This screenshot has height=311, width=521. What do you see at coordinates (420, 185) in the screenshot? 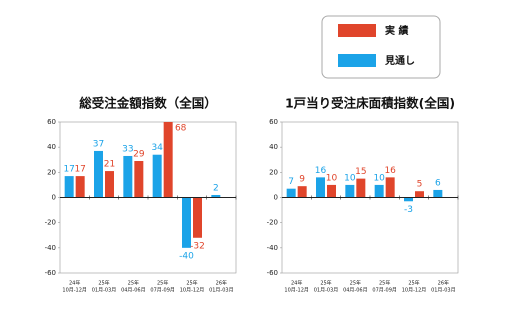
I see `value-label: 5` at bounding box center [420, 185].